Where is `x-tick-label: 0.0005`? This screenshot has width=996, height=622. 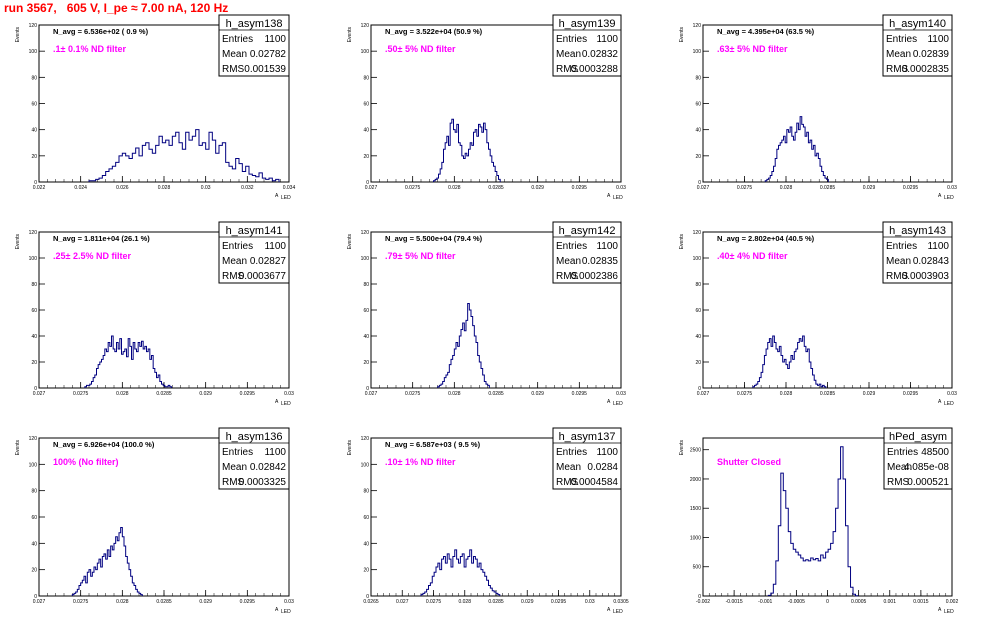 x-tick-label: 0.0005 is located at coordinates (859, 602).